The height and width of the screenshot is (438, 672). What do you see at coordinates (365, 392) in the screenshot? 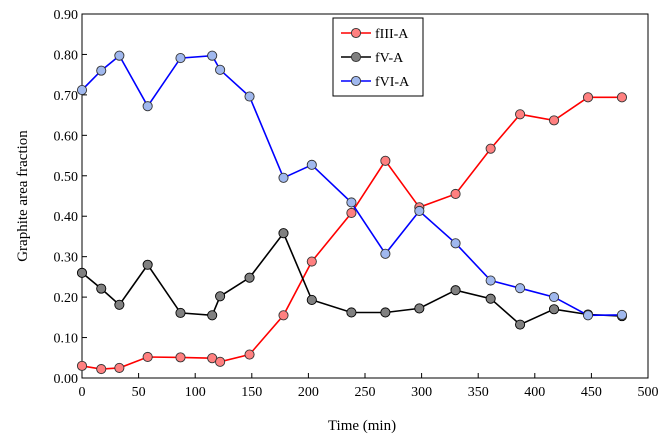
I see `x-tick-label: 250` at bounding box center [365, 392].